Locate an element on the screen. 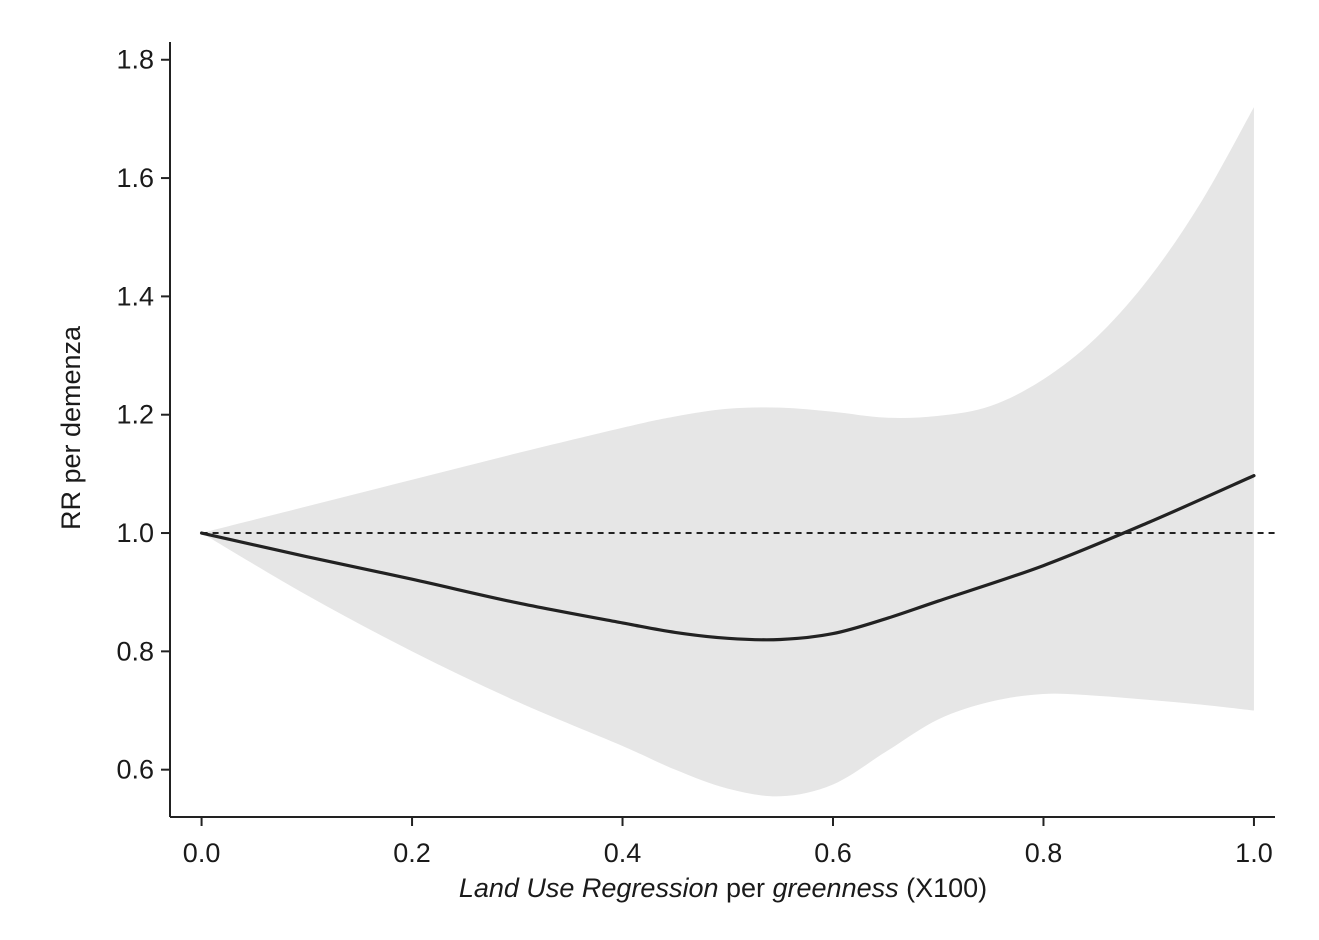 The image size is (1319, 940). x-axis-title: Land Use Regression per greenness (X100) is located at coordinates (723, 888).